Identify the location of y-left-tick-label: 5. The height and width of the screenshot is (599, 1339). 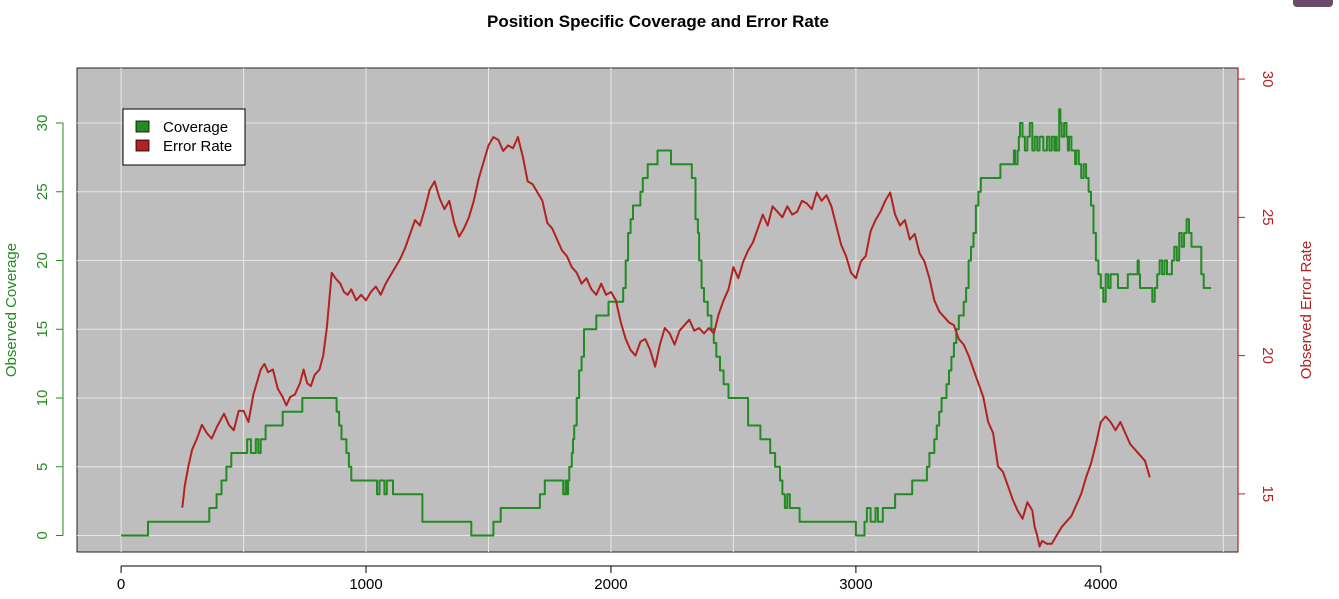
(42, 467).